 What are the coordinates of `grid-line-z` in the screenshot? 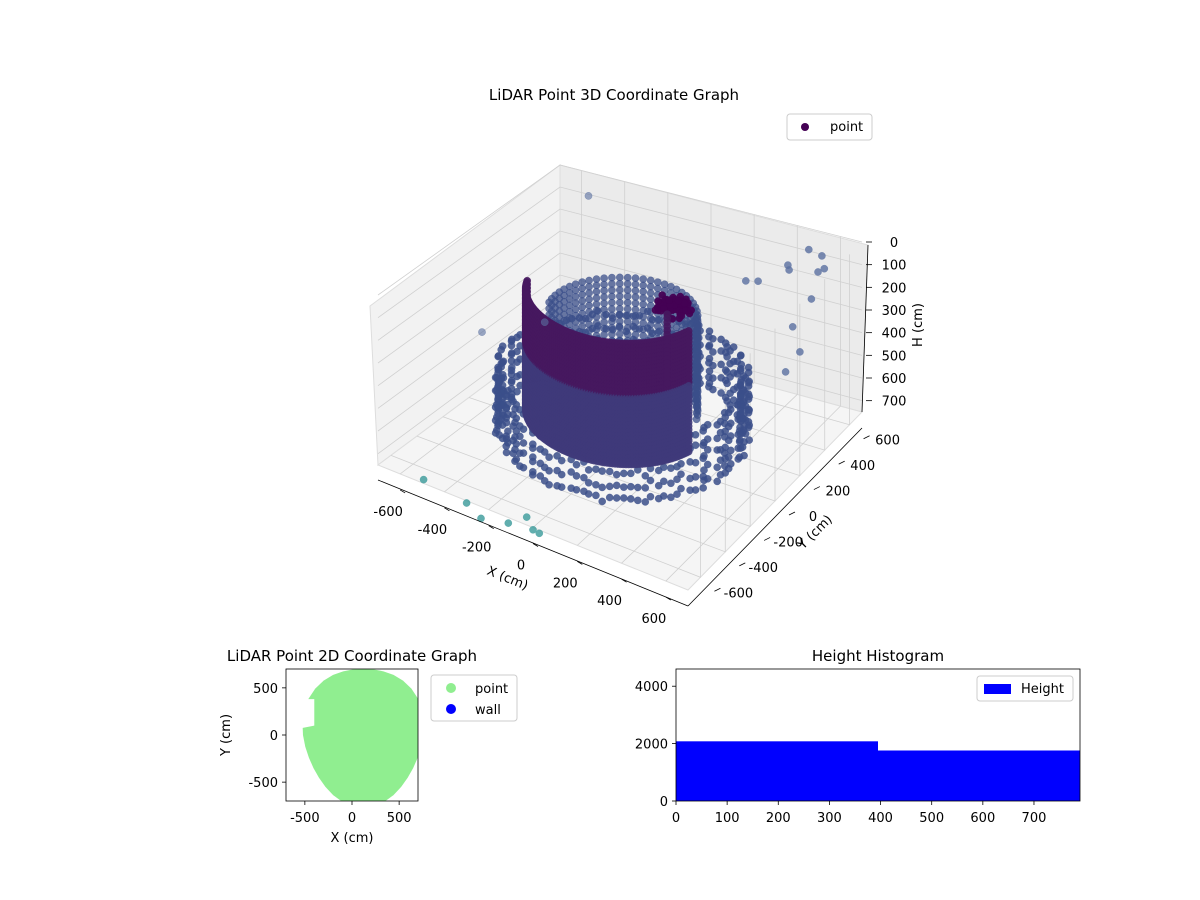 It's located at (620, 274).